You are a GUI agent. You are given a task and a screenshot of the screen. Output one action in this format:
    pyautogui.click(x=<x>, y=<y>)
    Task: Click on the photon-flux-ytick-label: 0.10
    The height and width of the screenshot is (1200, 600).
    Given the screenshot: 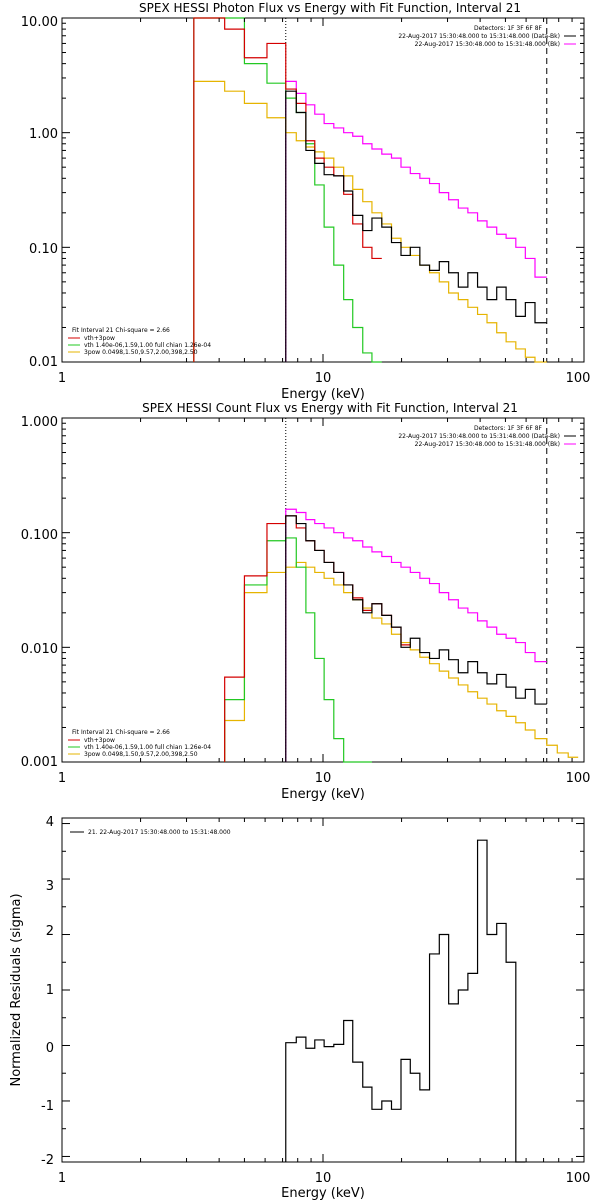 What is the action you would take?
    pyautogui.click(x=43, y=249)
    